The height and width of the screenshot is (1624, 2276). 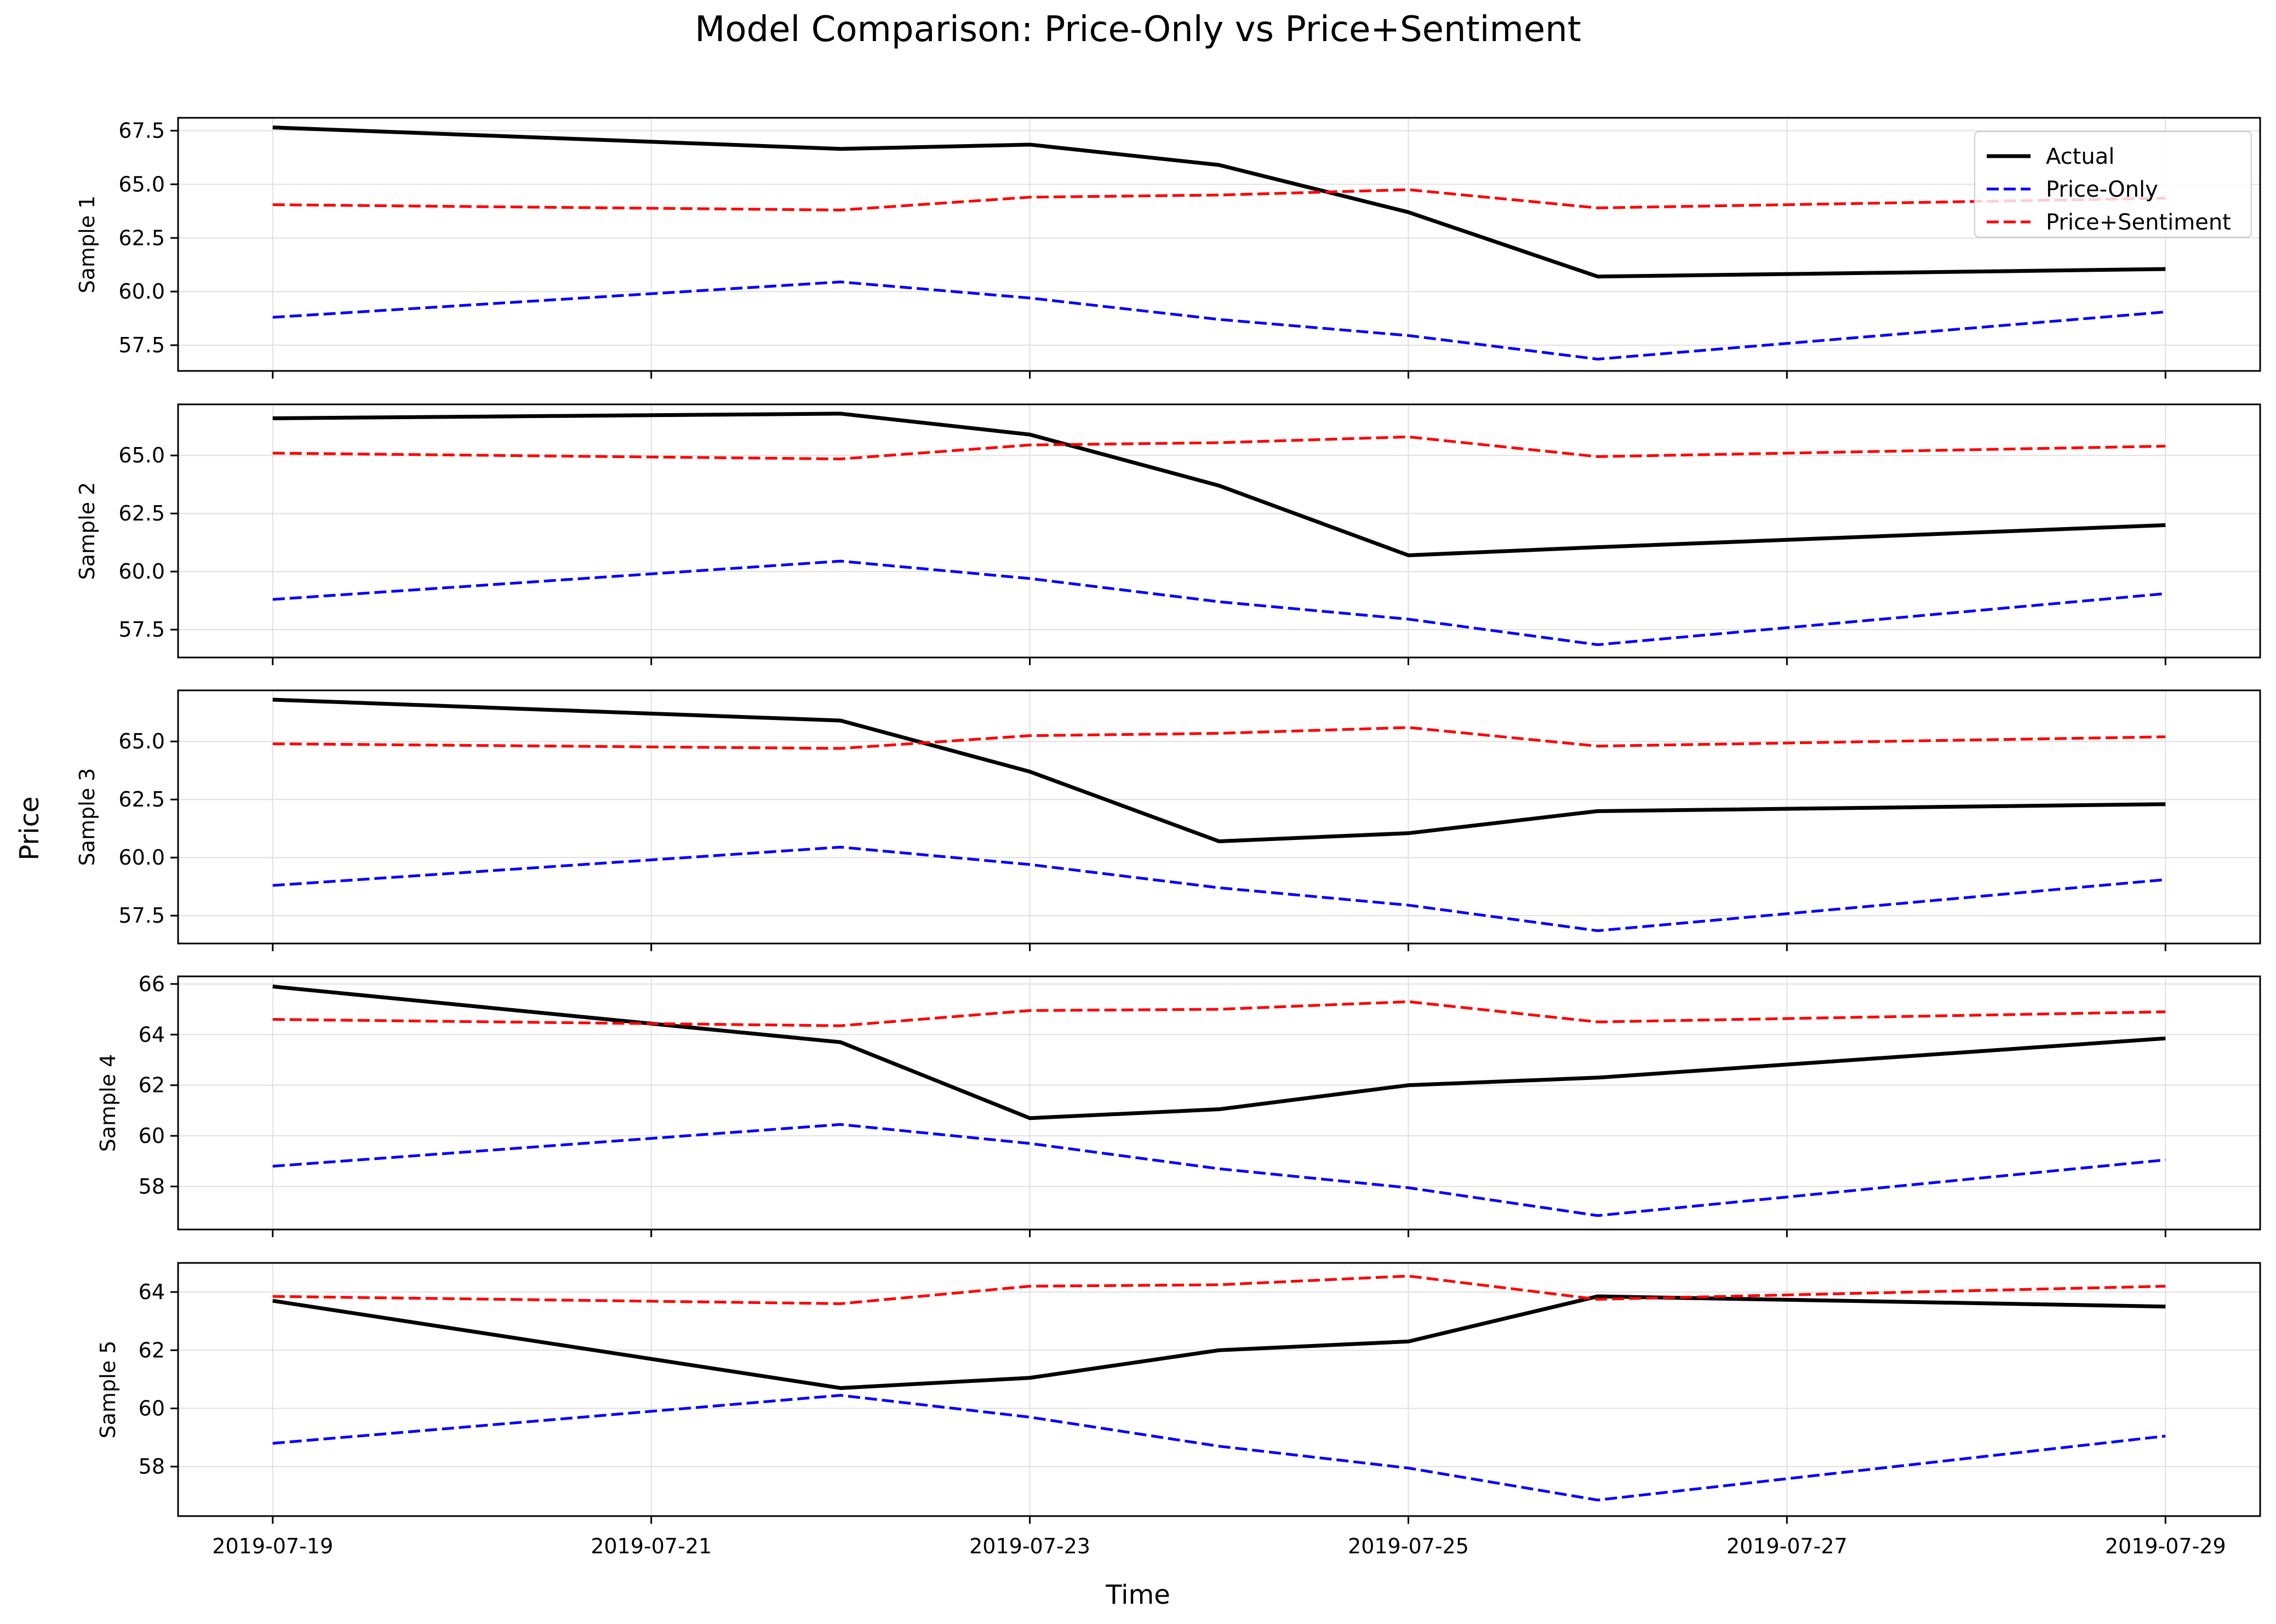 I want to click on x-tick-label: 2019-07-27, so click(x=1787, y=1546).